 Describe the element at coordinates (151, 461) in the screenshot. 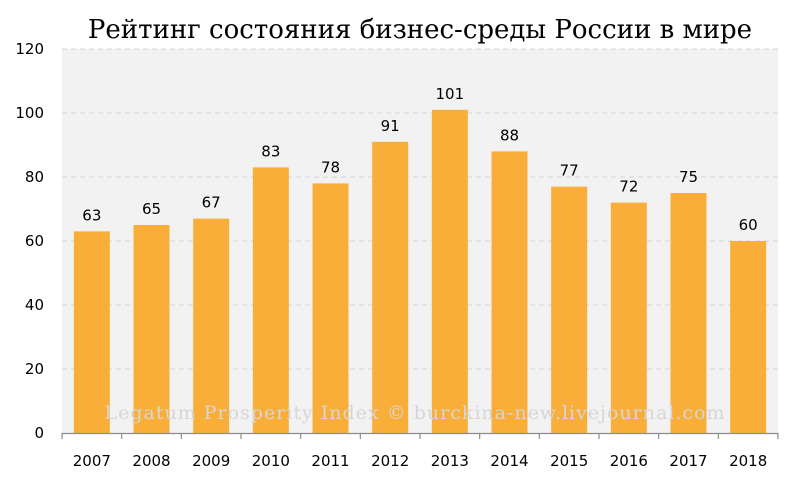

I see `x-tick-label: 2008` at that location.